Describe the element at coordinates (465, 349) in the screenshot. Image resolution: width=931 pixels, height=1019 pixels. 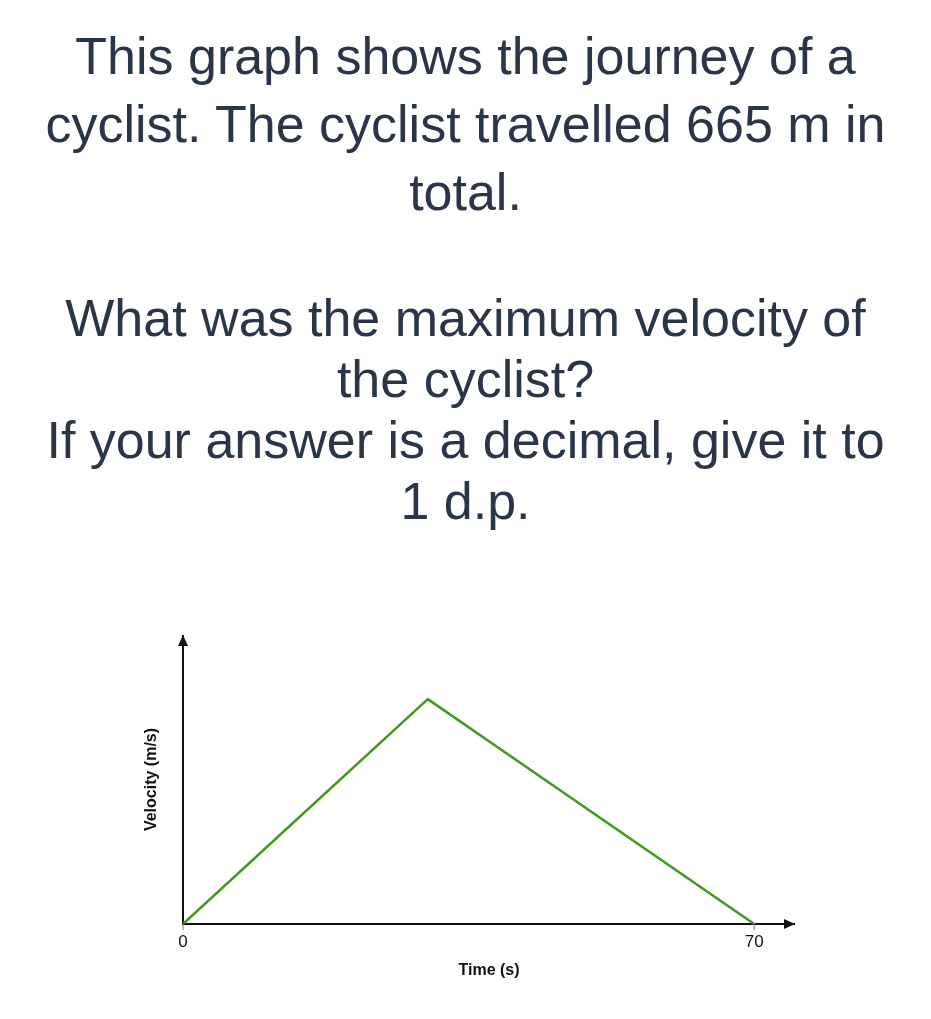
I see `chart-subtitle: What was the maximum velocity of the cyclist?` at that location.